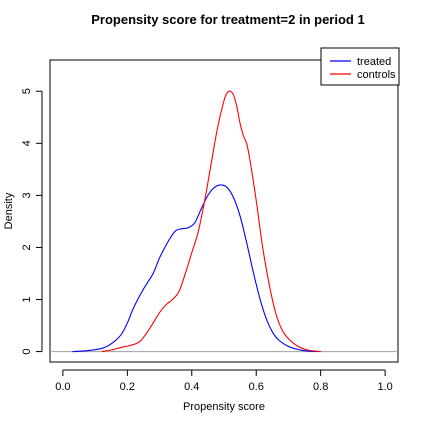 This screenshot has height=423, width=423. Describe the element at coordinates (62, 387) in the screenshot. I see `x-tick-label: 0.0` at that location.